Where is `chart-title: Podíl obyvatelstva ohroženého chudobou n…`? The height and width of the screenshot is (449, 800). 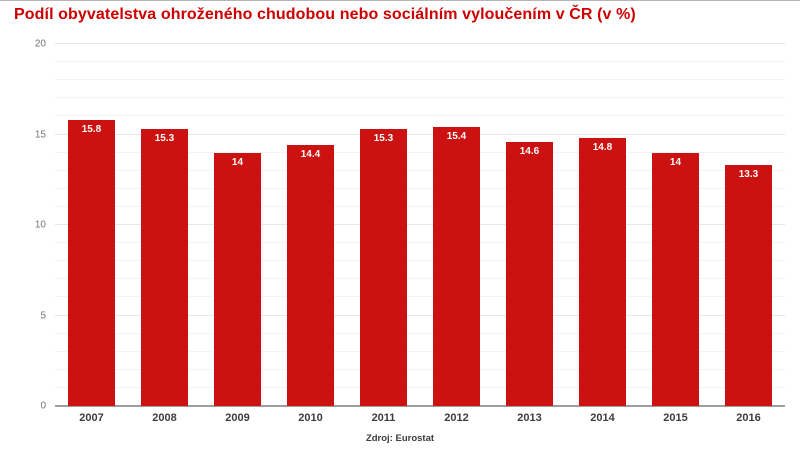
chart-title: Podíl obyvatelstva ohroženého chudobou n… is located at coordinates (325, 14).